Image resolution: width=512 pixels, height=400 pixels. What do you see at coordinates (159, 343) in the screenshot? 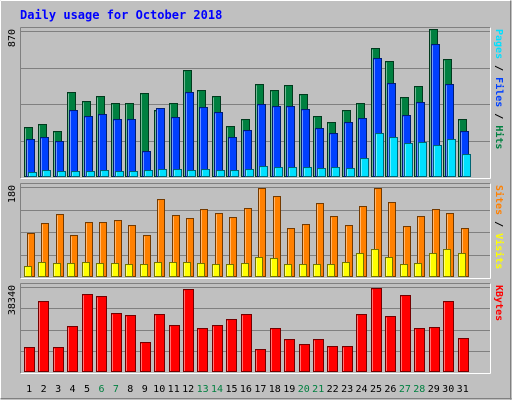
I see `bar-kbytes-day-10-outline` at bounding box center [159, 343].